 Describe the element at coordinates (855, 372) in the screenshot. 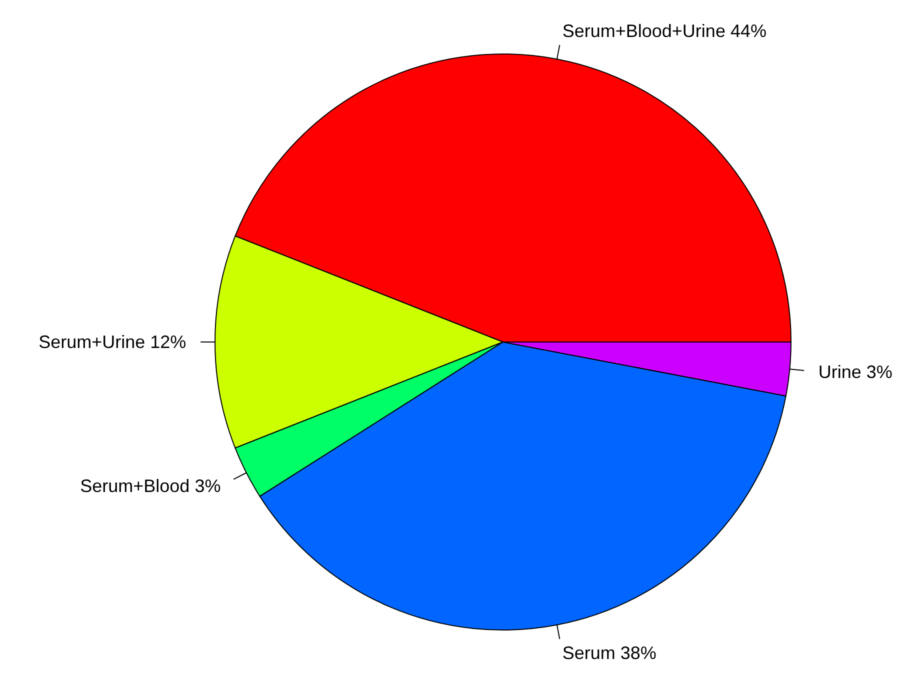

I see `slice-label: Urine 3%` at that location.